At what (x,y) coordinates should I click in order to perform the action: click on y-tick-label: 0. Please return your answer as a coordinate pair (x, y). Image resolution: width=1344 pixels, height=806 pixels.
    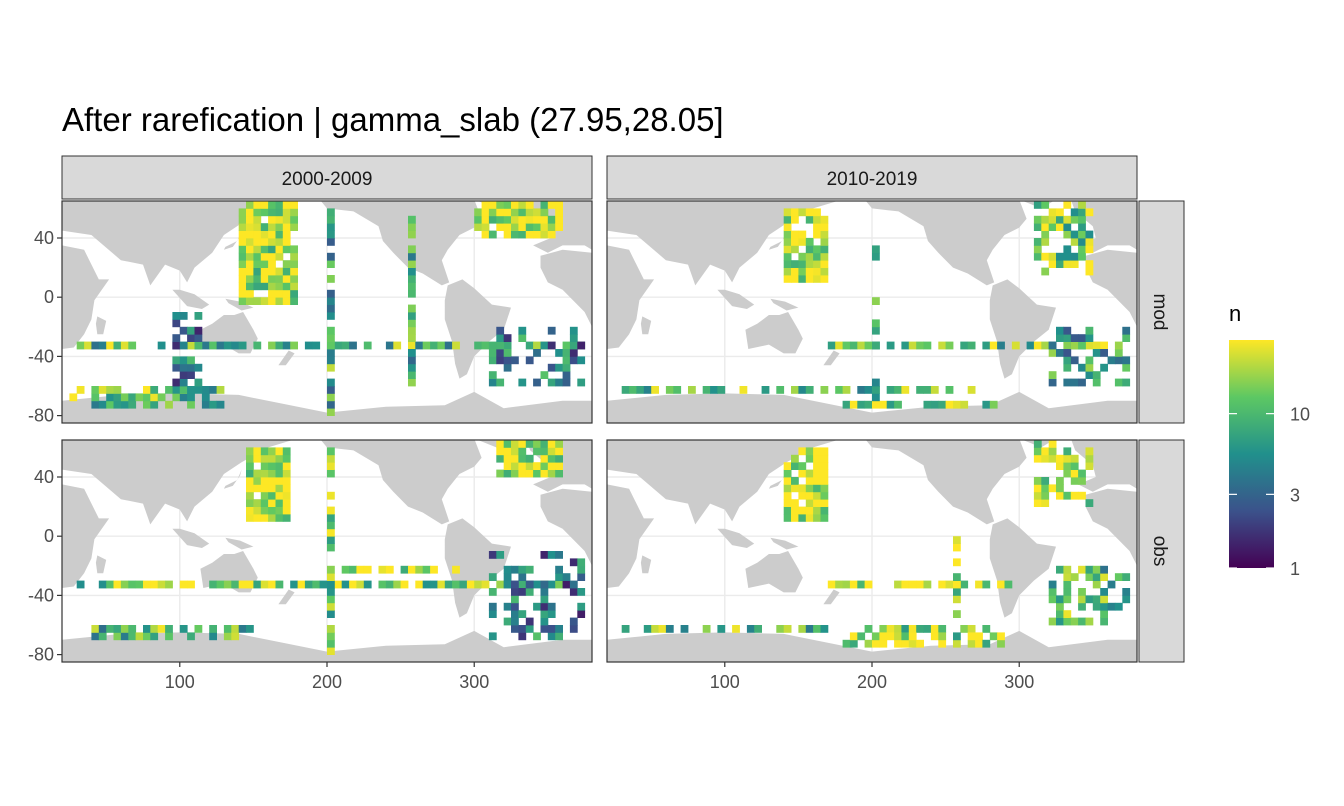
    Looking at the image, I should click on (49, 297).